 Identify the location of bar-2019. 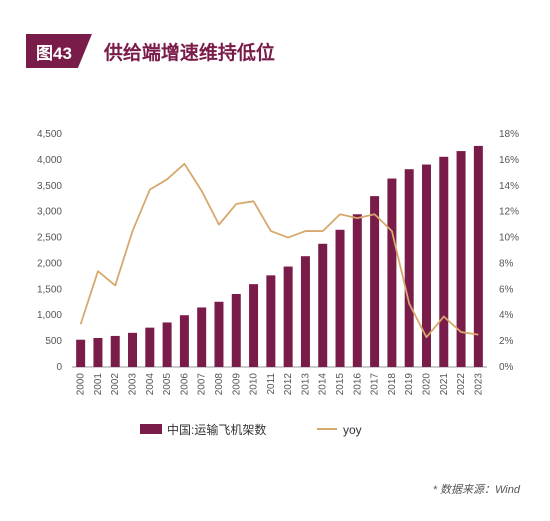
(409, 268).